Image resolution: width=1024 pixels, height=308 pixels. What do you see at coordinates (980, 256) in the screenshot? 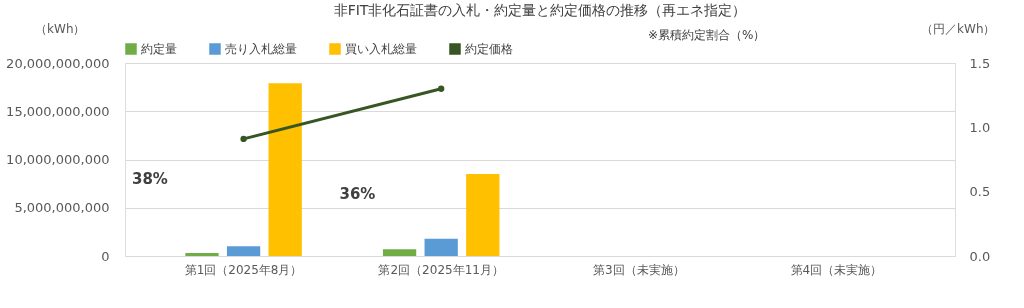
I see `y2-tick-label: 0.0` at bounding box center [980, 256].